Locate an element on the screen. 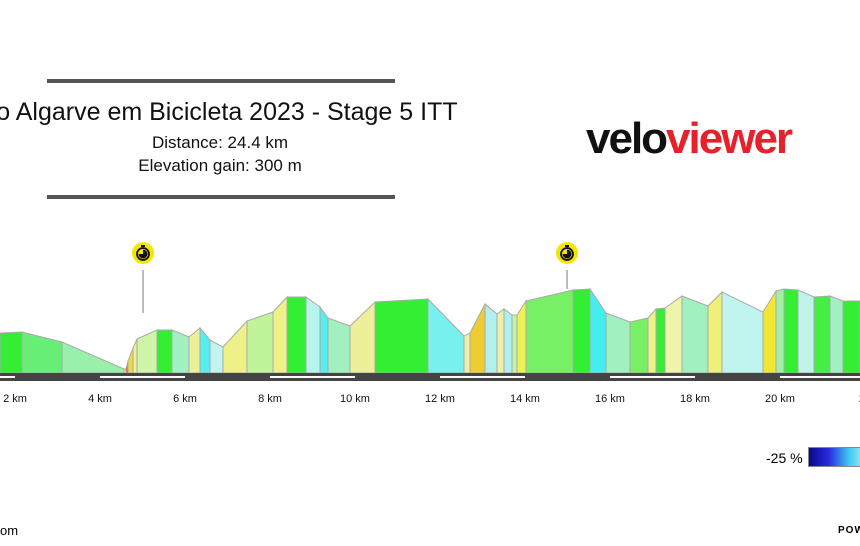 The height and width of the screenshot is (546, 860). legend-min-label: -25 % is located at coordinates (784, 458).